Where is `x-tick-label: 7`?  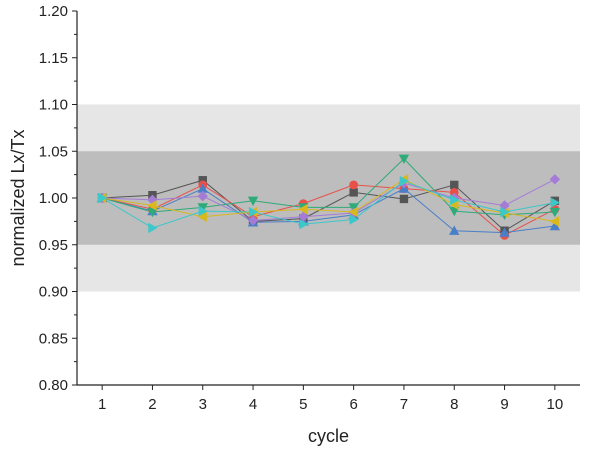 x-tick-label: 7 is located at coordinates (404, 404).